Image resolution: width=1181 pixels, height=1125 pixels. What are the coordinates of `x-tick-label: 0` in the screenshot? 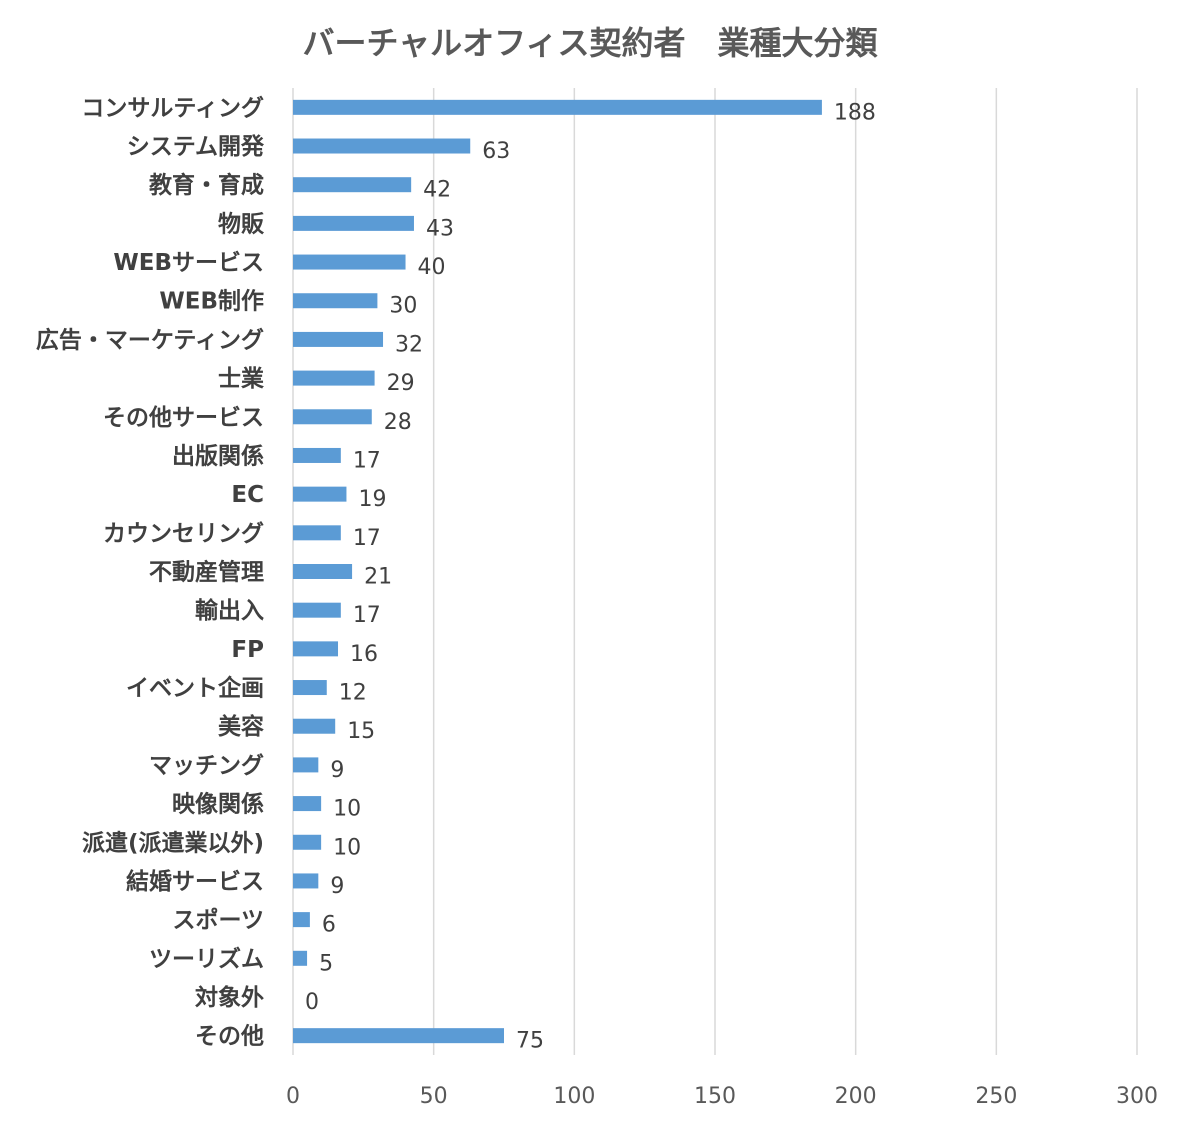 It's located at (293, 1096).